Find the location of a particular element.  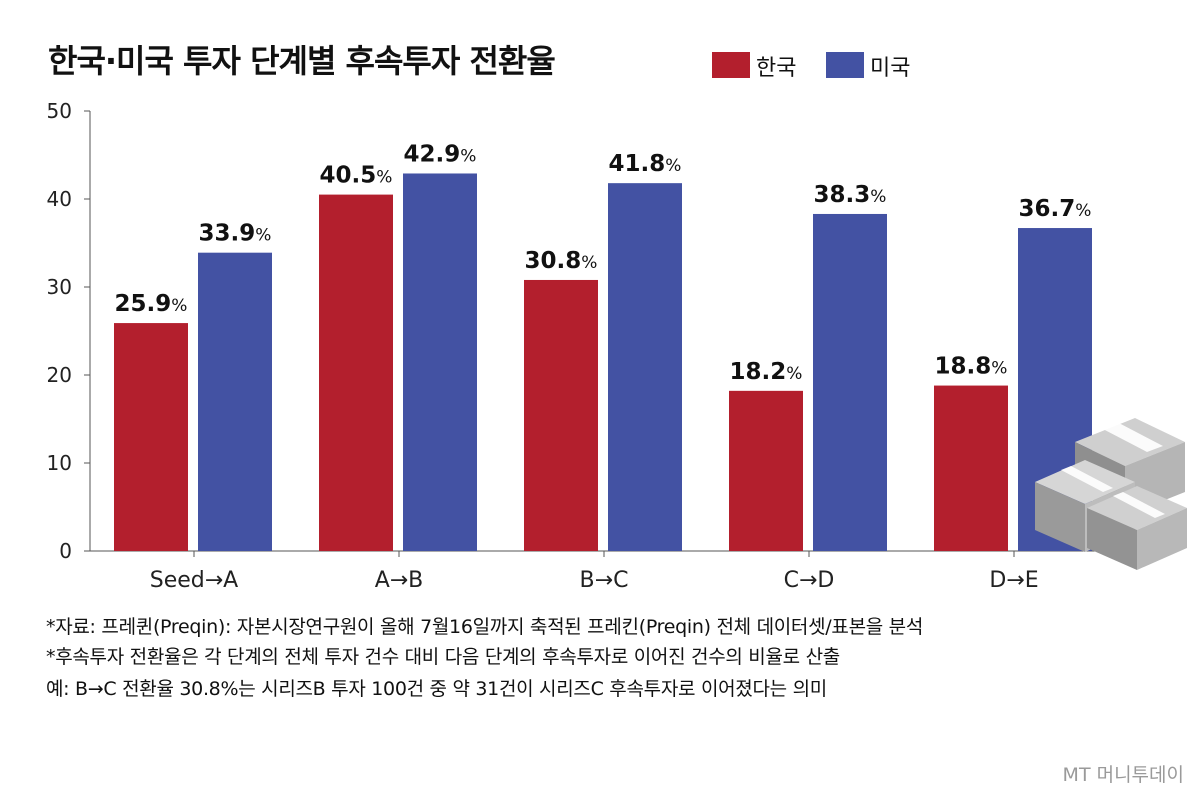

data-label-korea: 25.9% is located at coordinates (151, 304).